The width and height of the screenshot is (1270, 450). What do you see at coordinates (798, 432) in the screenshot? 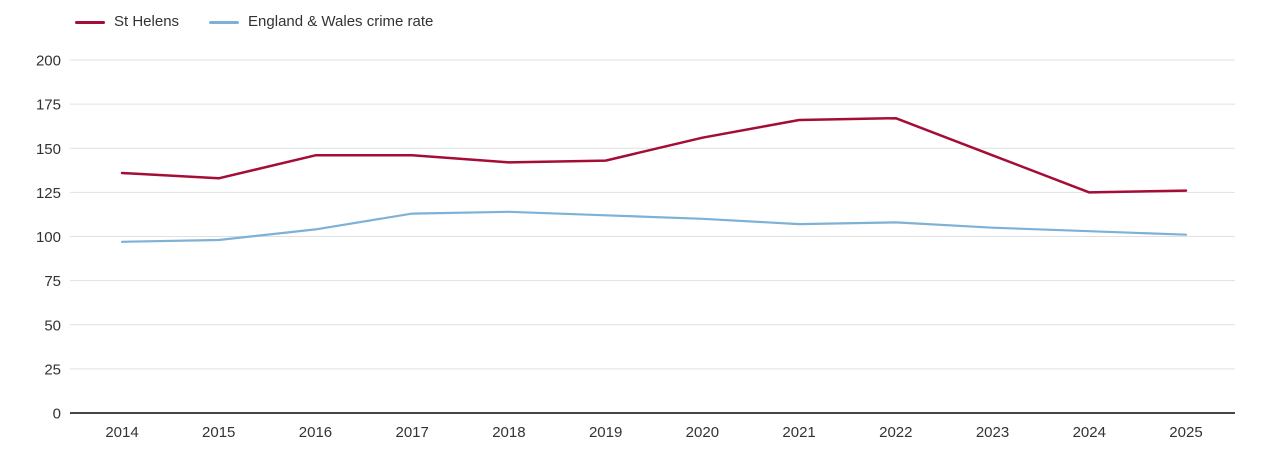
I see `x-tick-label-2021: 2021` at bounding box center [798, 432].